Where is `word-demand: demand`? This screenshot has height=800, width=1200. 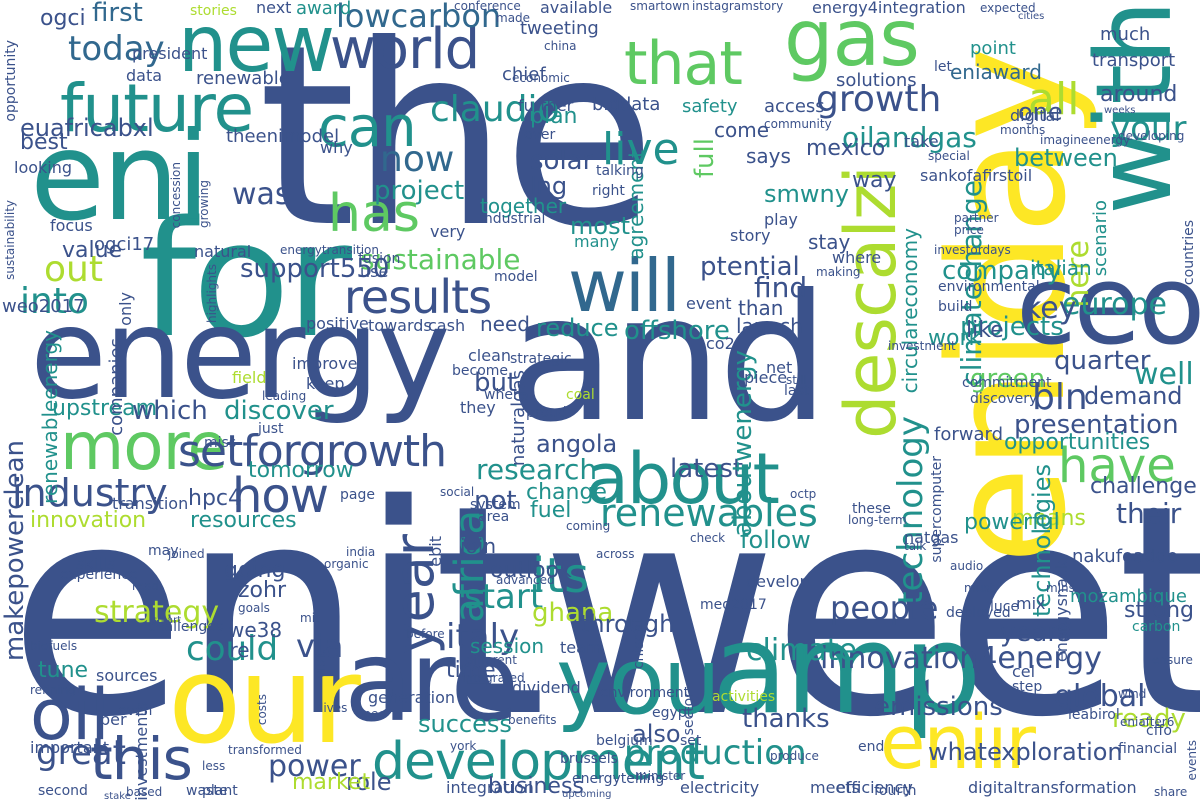
word-demand: demand is located at coordinates (1133, 396).